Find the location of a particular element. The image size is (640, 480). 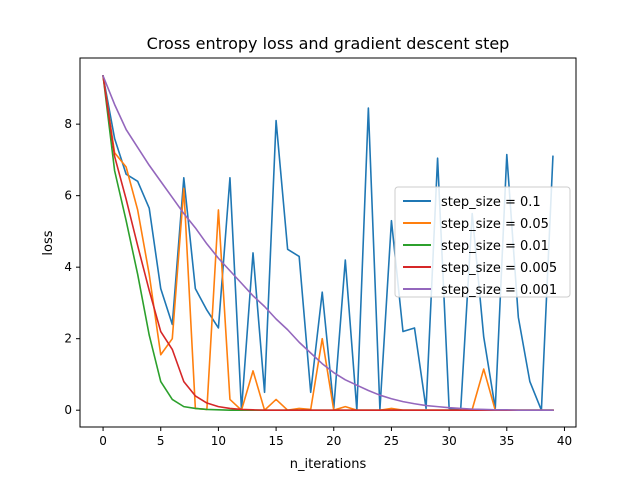

legend-box is located at coordinates (482, 242).